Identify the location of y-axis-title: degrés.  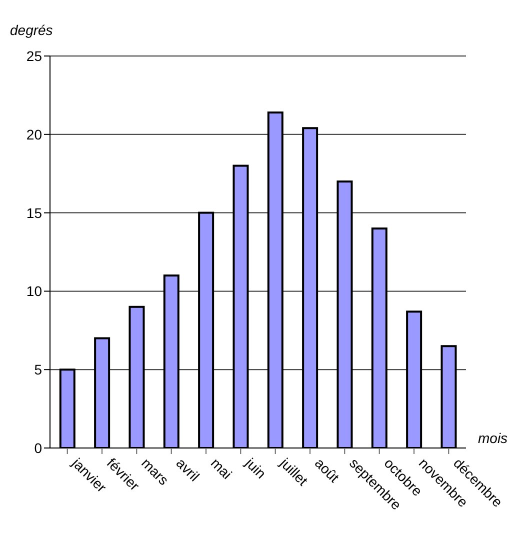
(31, 30).